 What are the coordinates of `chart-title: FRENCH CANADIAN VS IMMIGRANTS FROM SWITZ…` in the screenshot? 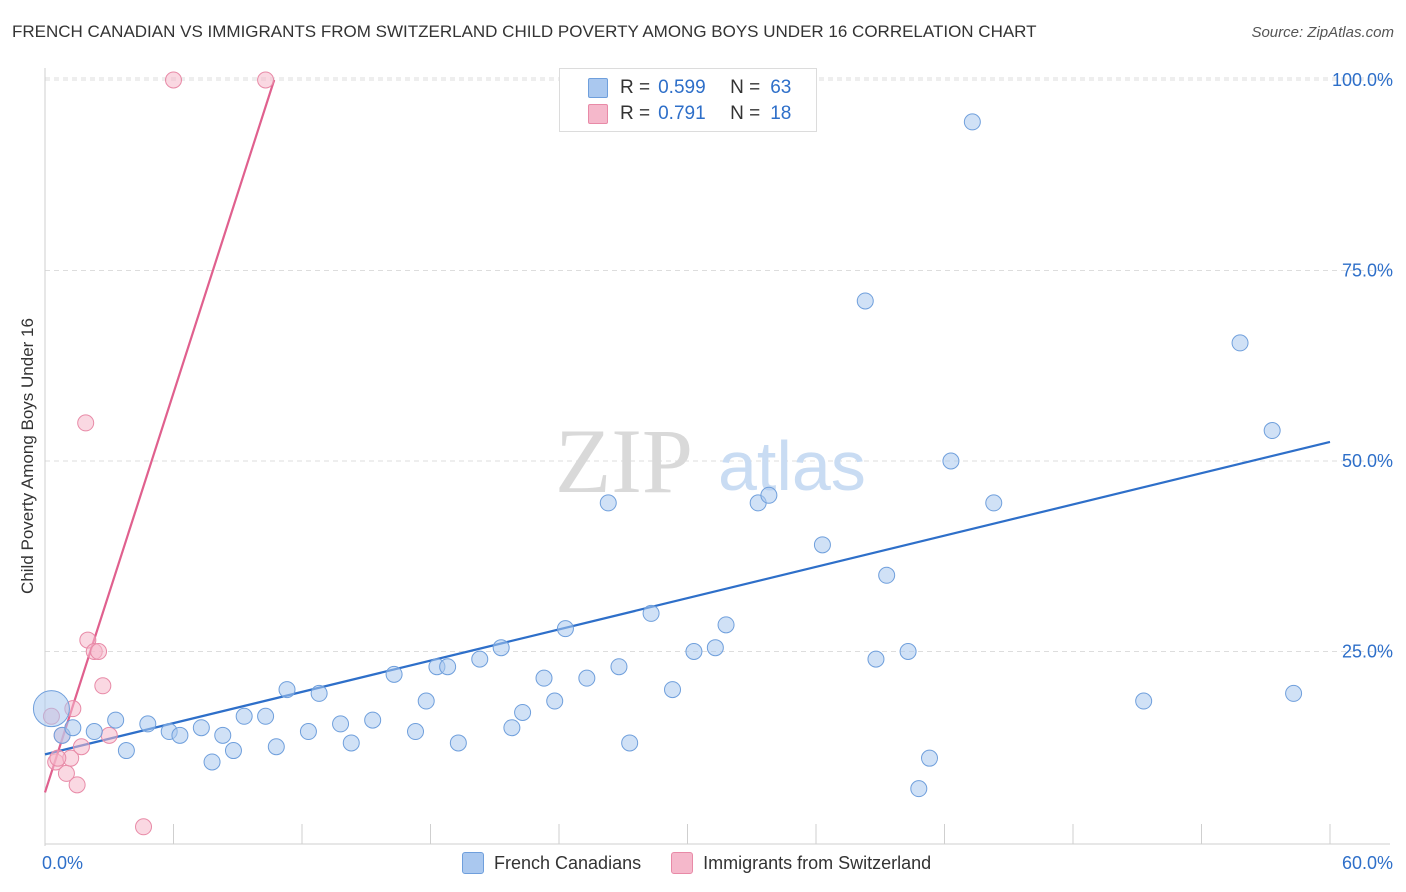 It's located at (524, 31).